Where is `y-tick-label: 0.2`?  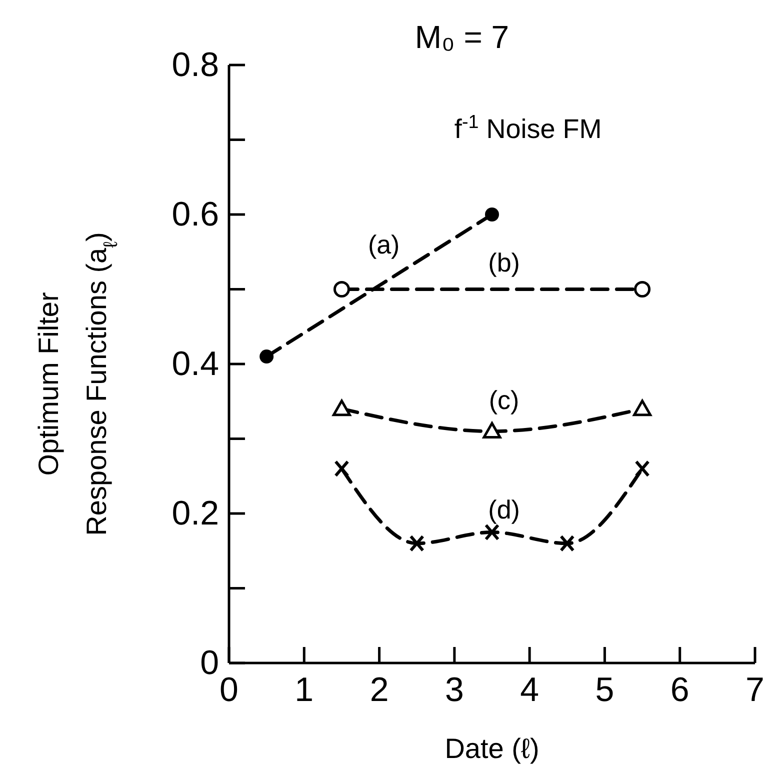 y-tick-label: 0.2 is located at coordinates (195, 513).